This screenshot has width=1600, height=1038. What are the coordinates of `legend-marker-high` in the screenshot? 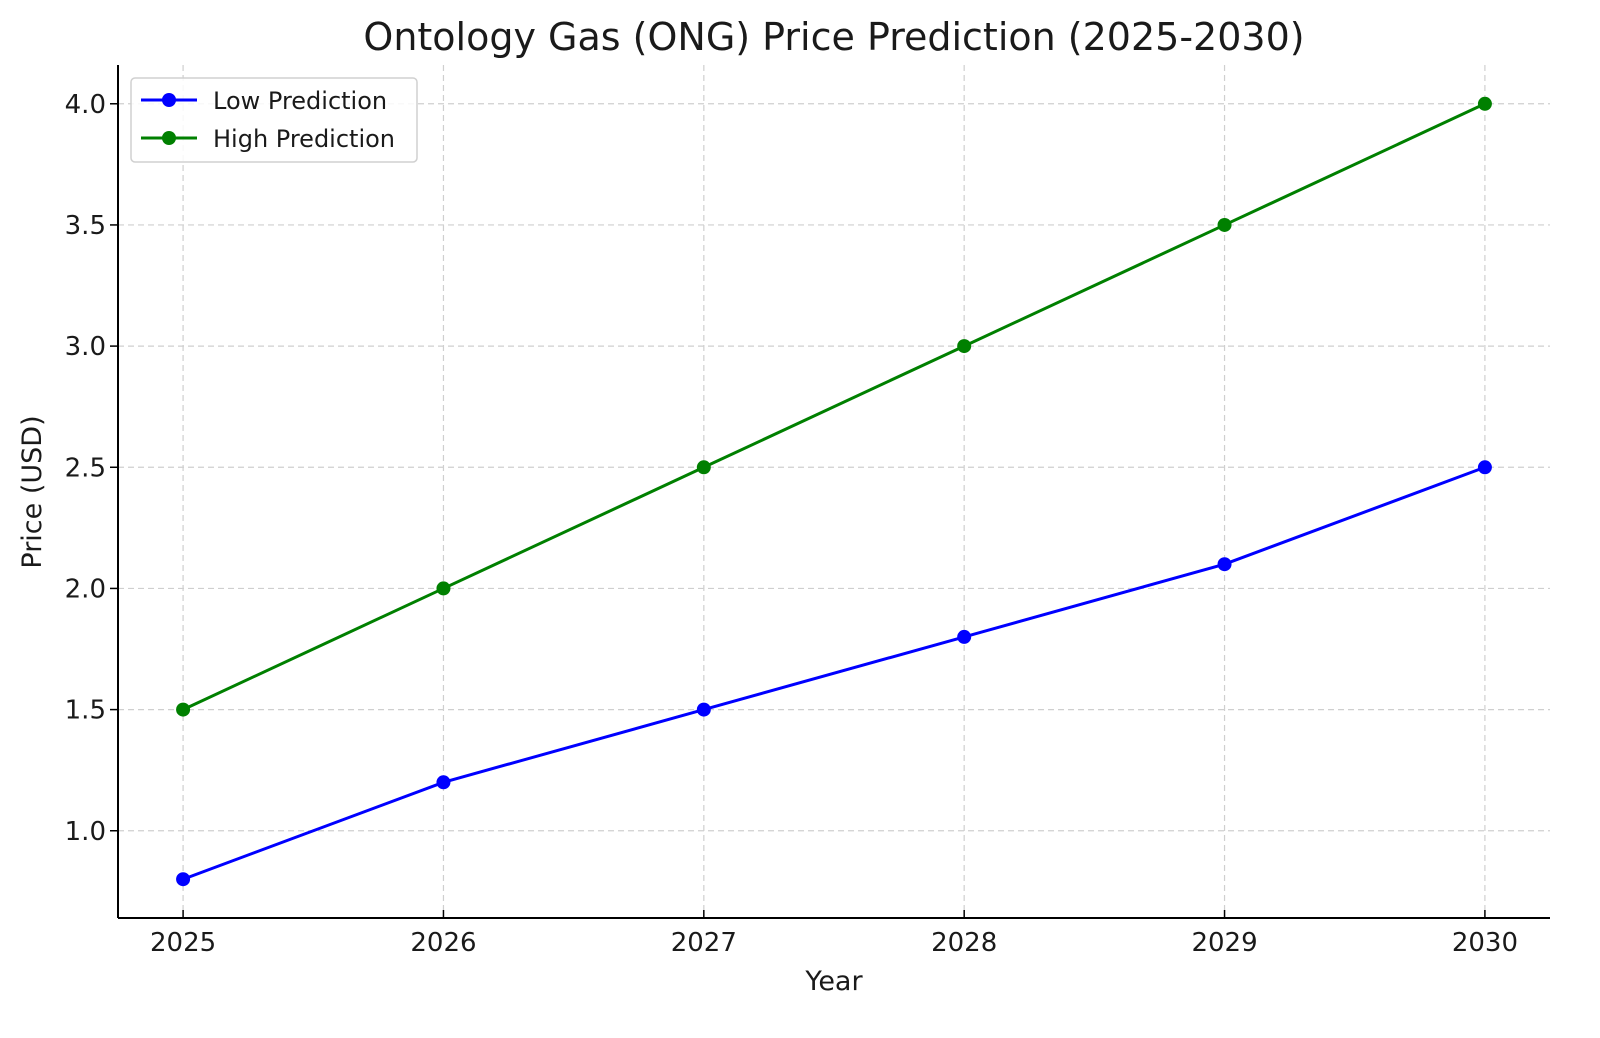 It's located at (169, 138).